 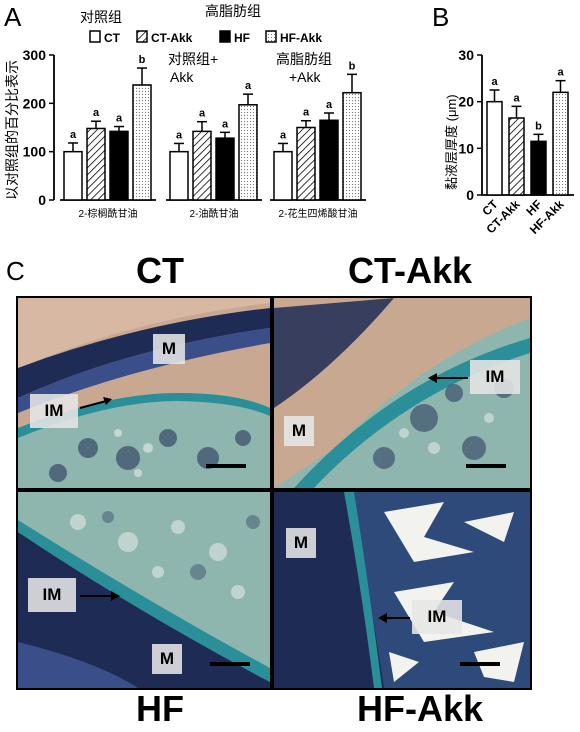 What do you see at coordinates (167, 659) in the screenshot?
I see `label-m-hf: M` at bounding box center [167, 659].